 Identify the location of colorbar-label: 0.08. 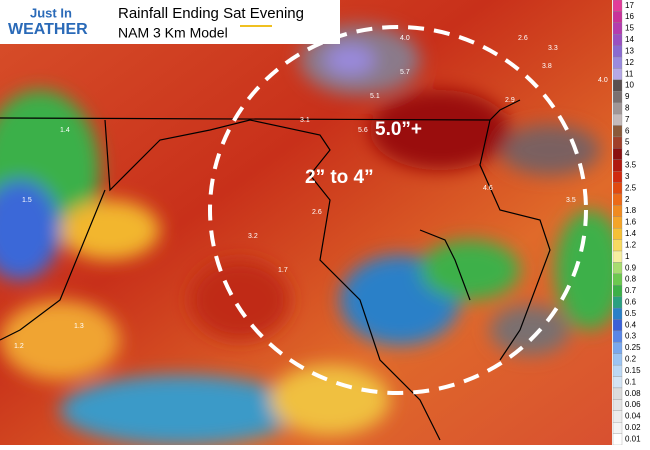
(633, 393).